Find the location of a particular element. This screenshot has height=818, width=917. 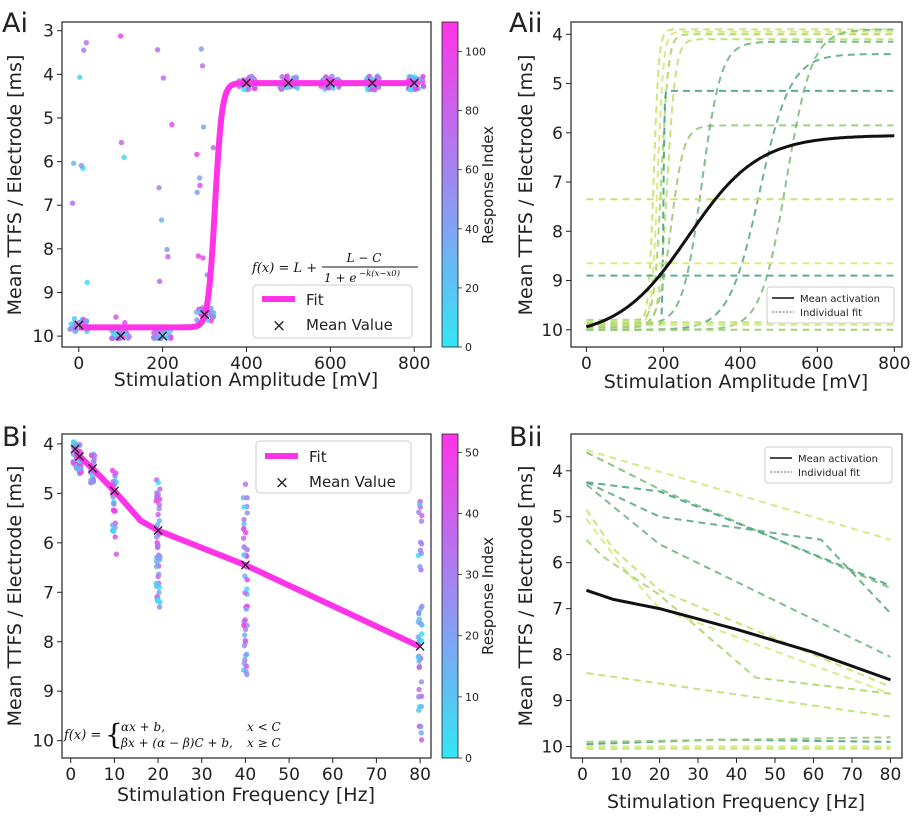

bii-legend-individual-label: Individual fit is located at coordinates (829, 473).